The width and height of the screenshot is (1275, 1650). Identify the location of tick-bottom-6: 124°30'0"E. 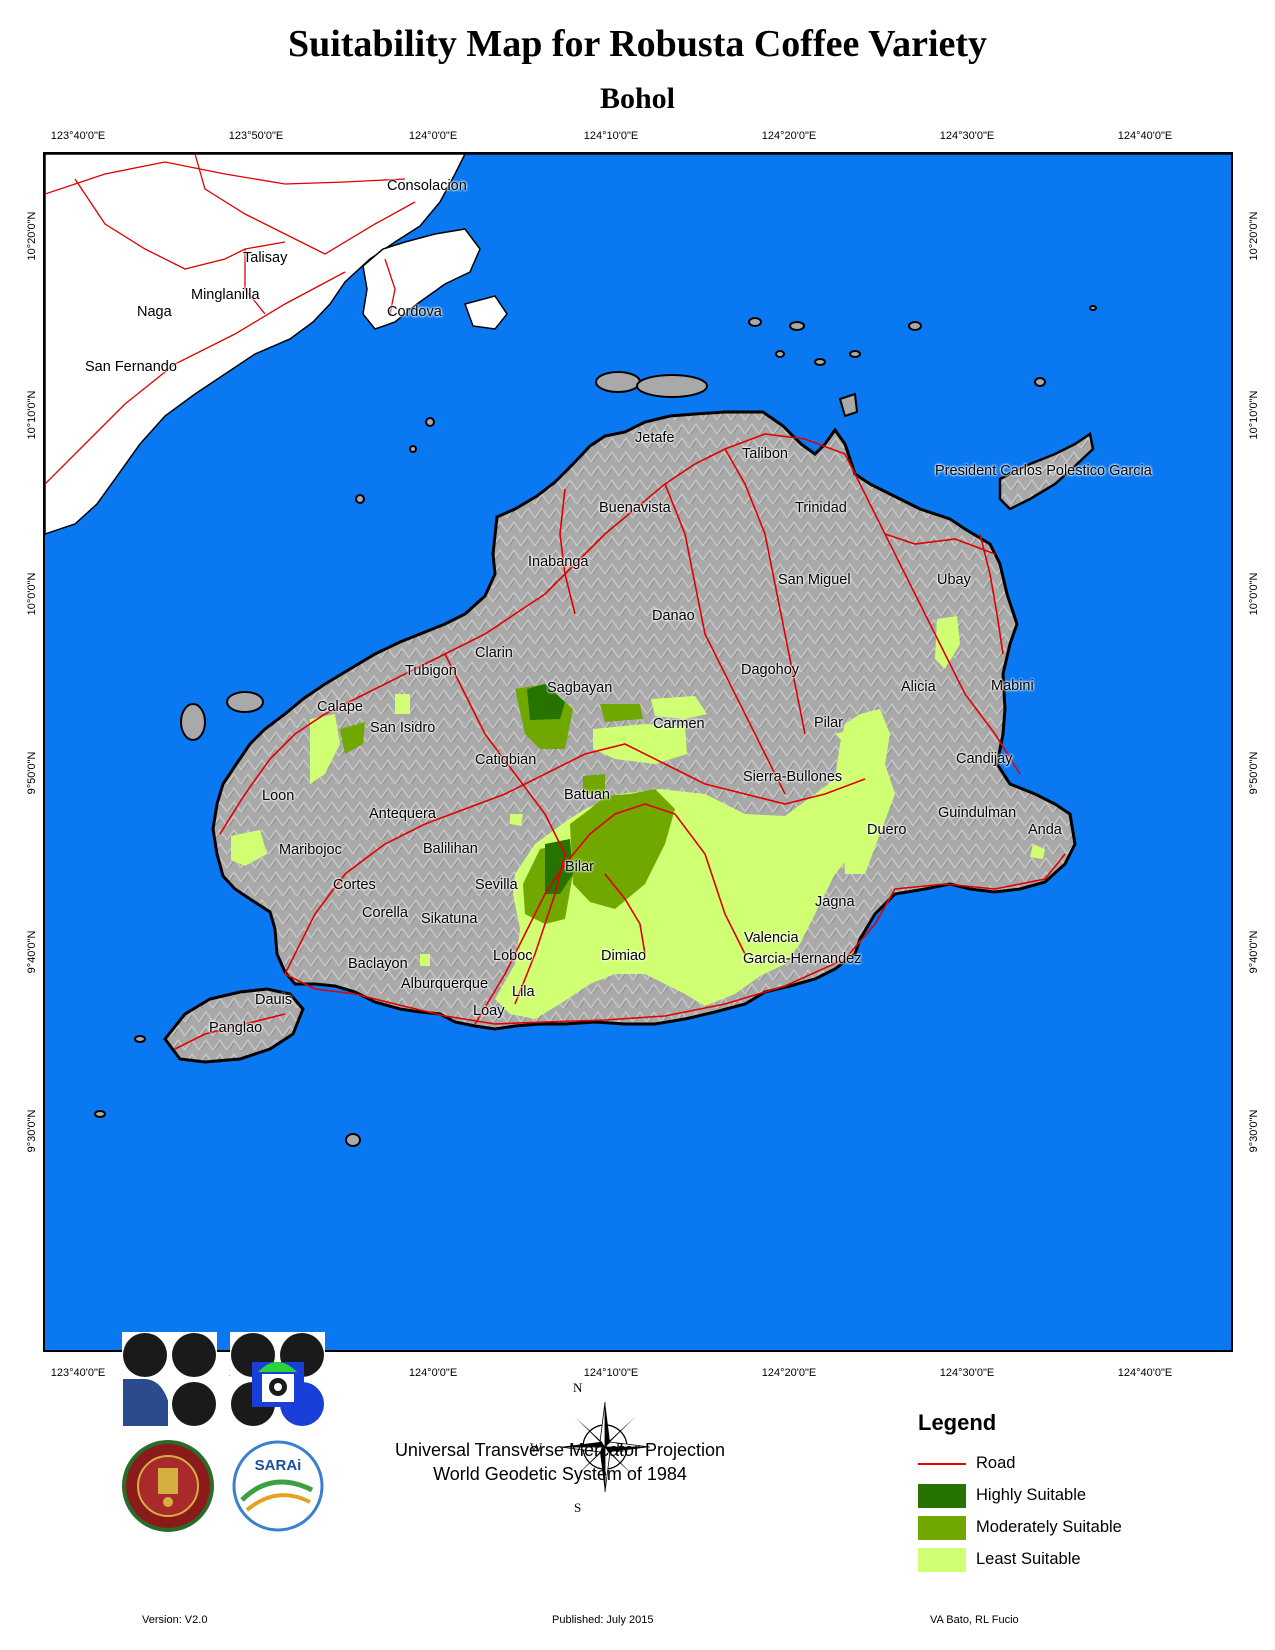
(967, 1373).